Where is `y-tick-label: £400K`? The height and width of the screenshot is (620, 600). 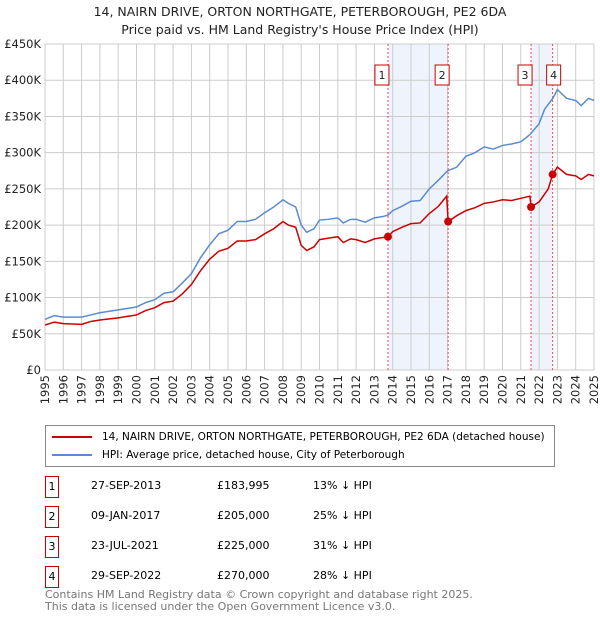
y-tick-label: £400K is located at coordinates (22, 80).